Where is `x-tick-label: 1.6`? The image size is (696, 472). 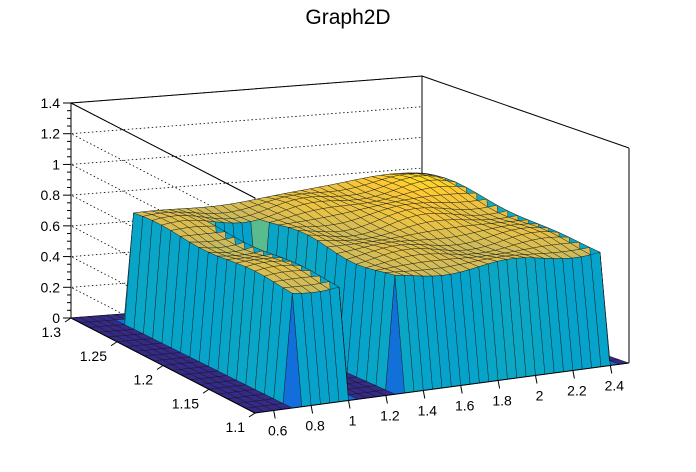 x-tick-label: 1.6 is located at coordinates (465, 406).